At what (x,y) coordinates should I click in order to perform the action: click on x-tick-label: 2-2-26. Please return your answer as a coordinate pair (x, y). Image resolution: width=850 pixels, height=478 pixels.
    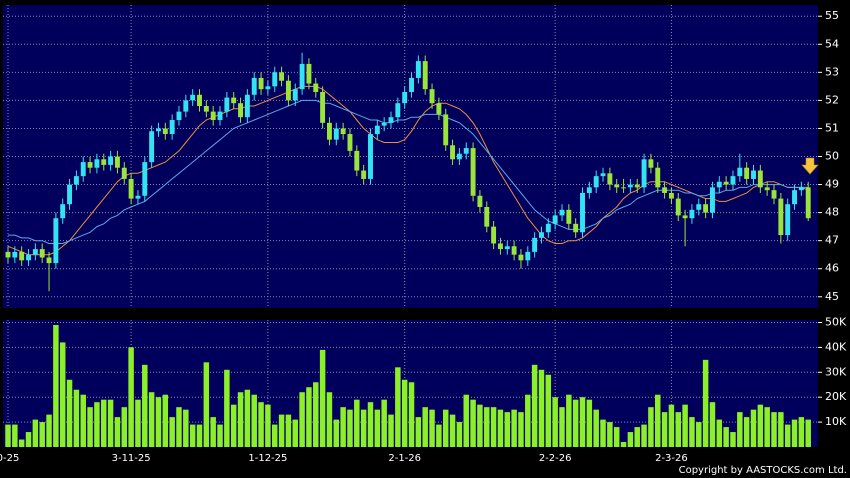
    Looking at the image, I should click on (555, 458).